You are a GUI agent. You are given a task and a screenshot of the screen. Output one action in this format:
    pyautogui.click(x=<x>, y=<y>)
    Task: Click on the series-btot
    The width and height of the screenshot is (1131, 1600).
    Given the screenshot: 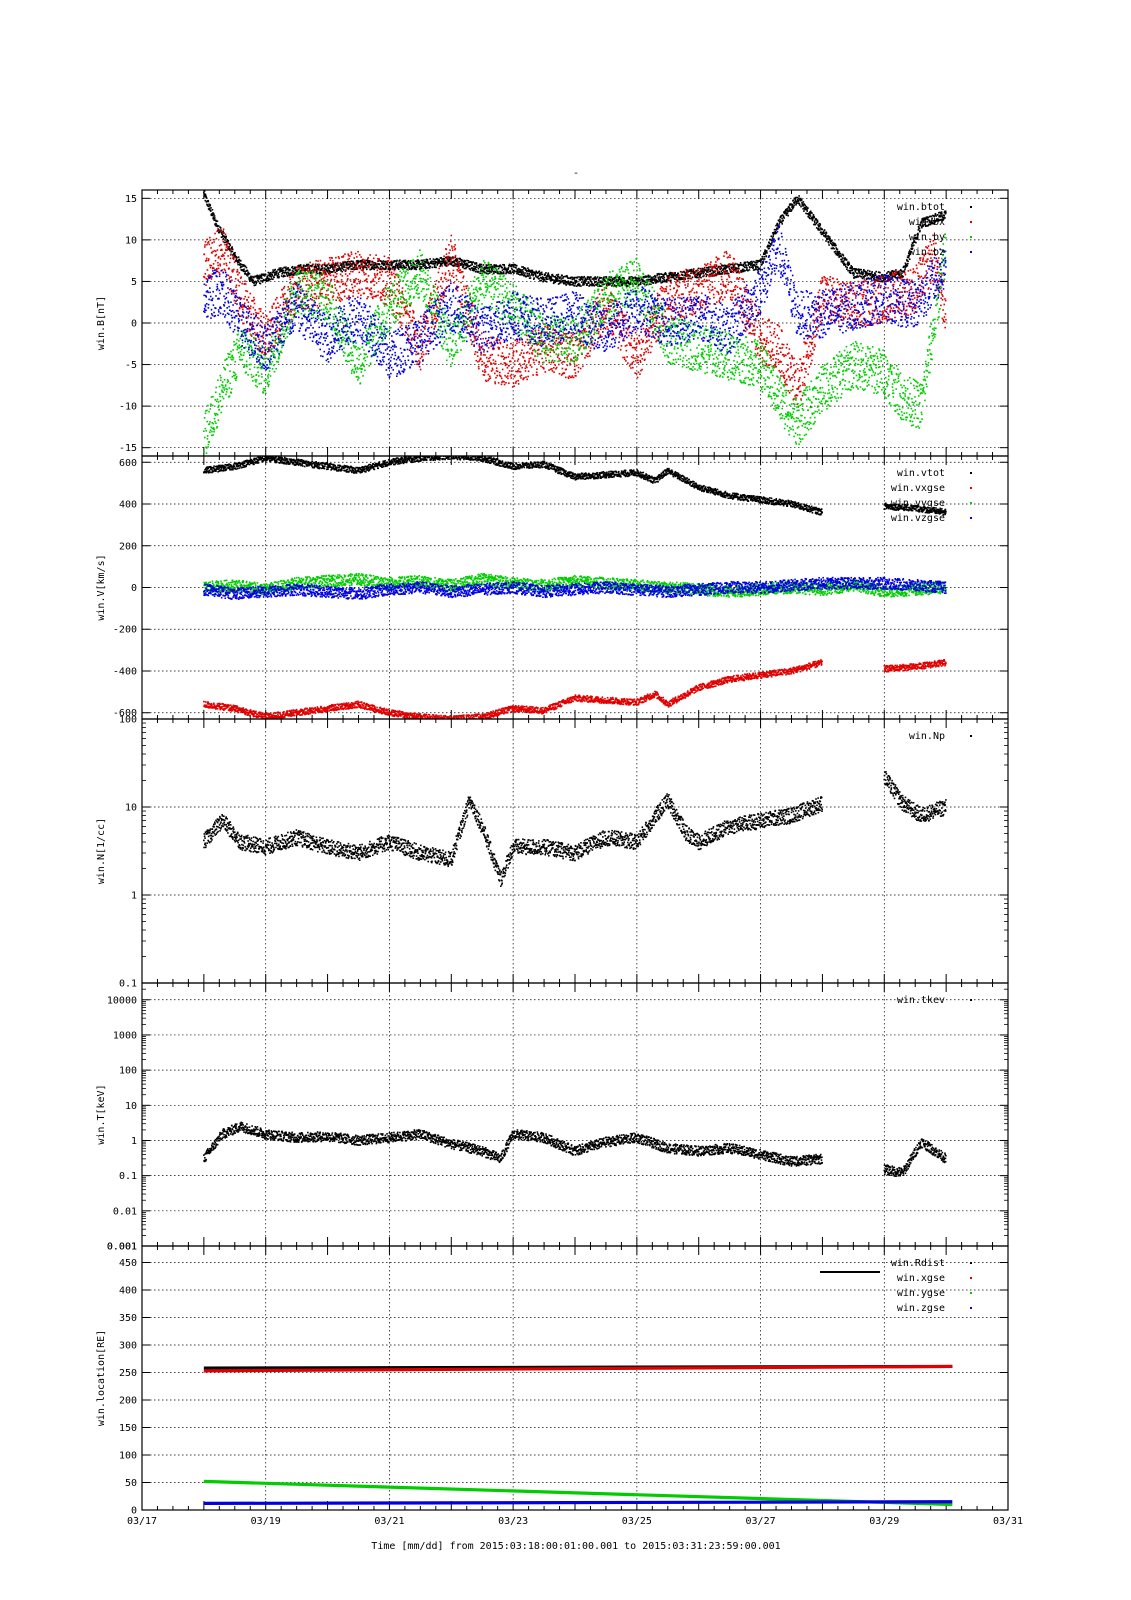 What is the action you would take?
    pyautogui.click(x=575, y=239)
    